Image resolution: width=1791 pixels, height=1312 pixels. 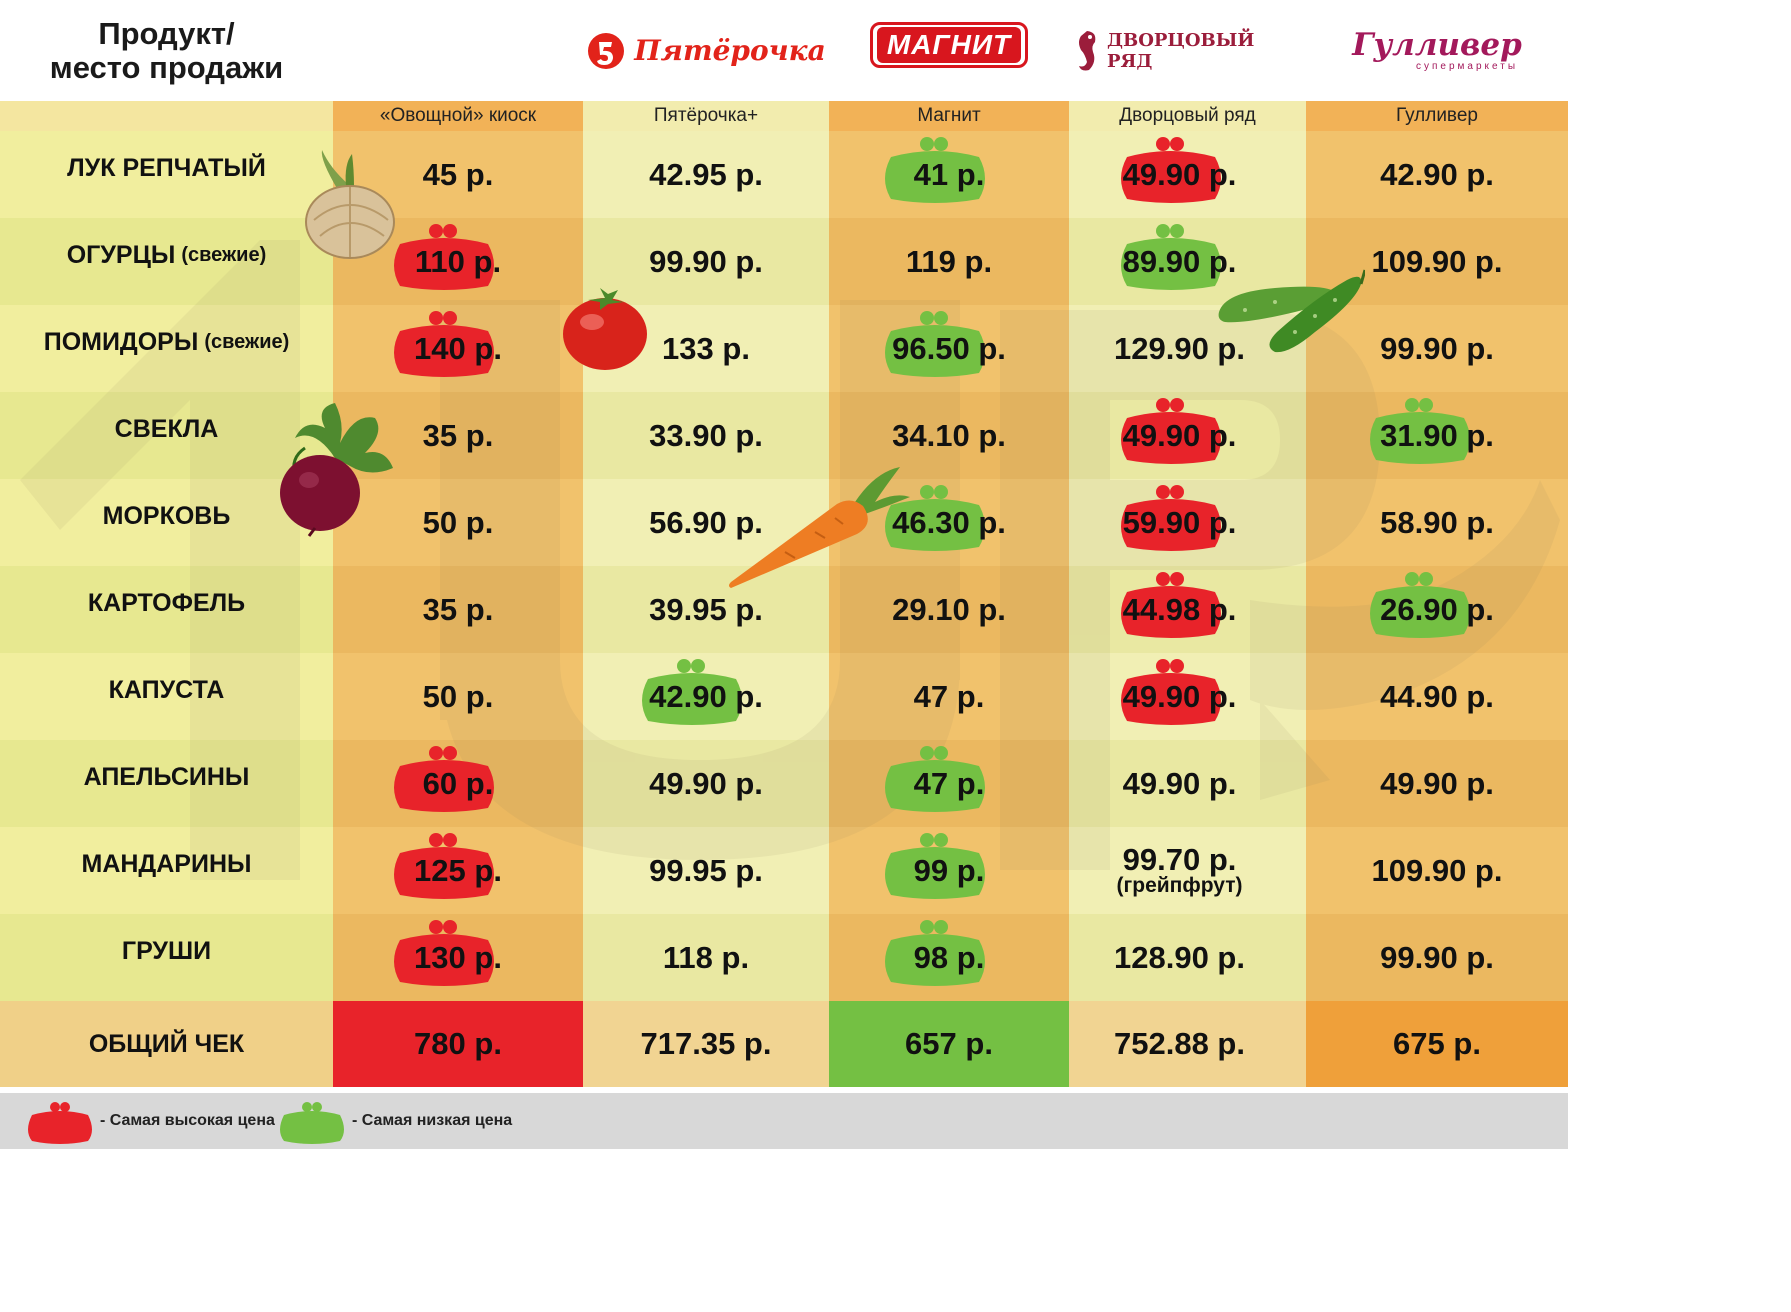 I want to click on total-label: ОБЩИЙ ЧЕК, so click(x=166, y=1043).